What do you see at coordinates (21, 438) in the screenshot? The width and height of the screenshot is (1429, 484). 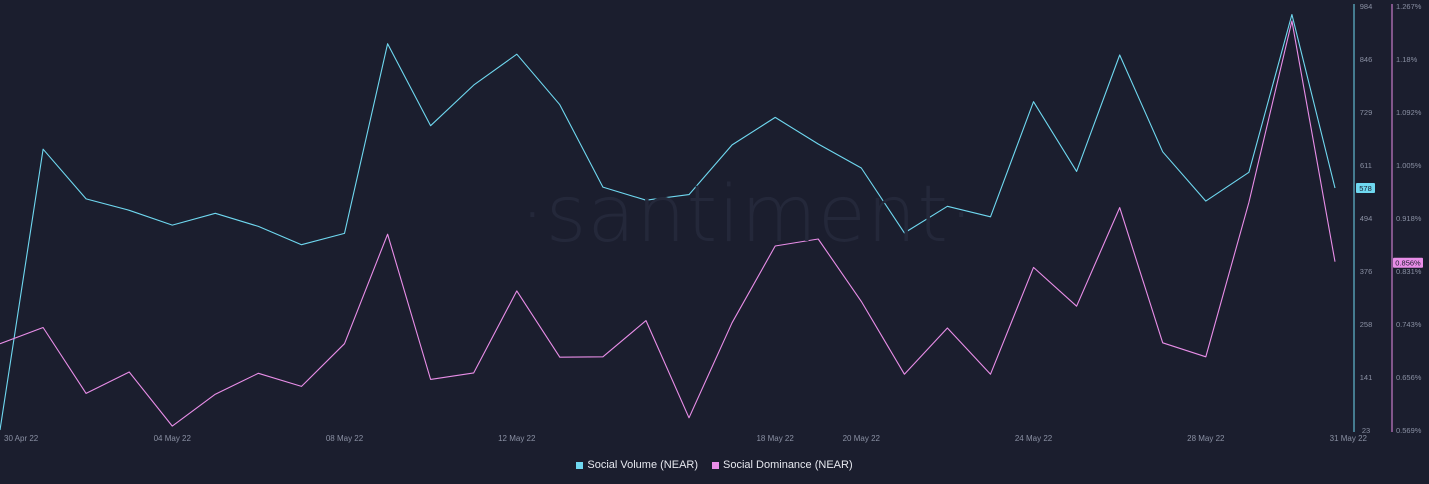 I see `x-axis-tick-label: 30 Apr 22` at bounding box center [21, 438].